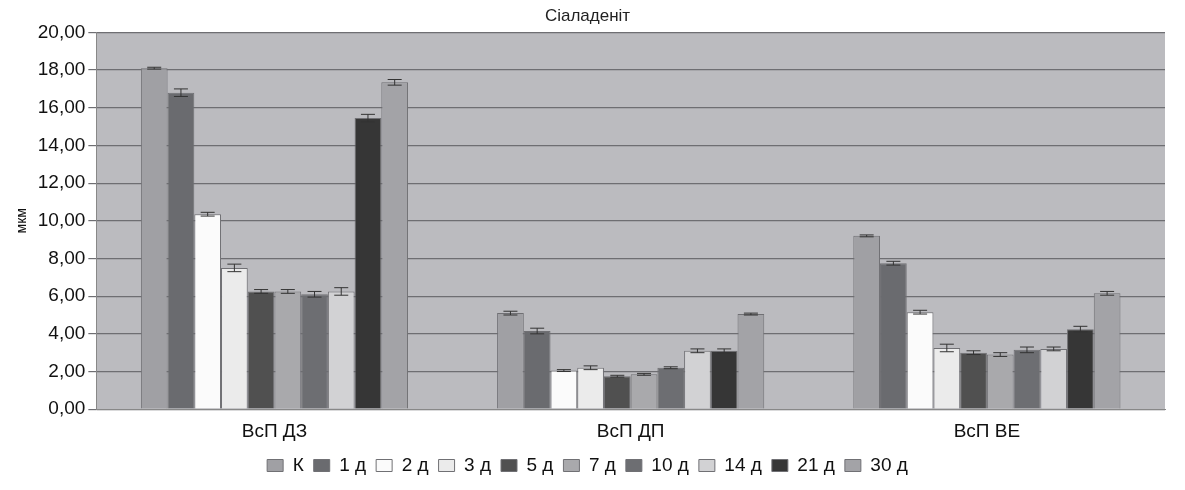 This screenshot has height=490, width=1185. Describe the element at coordinates (61, 31) in the screenshot. I see `y-tick-label: 20,00` at that location.